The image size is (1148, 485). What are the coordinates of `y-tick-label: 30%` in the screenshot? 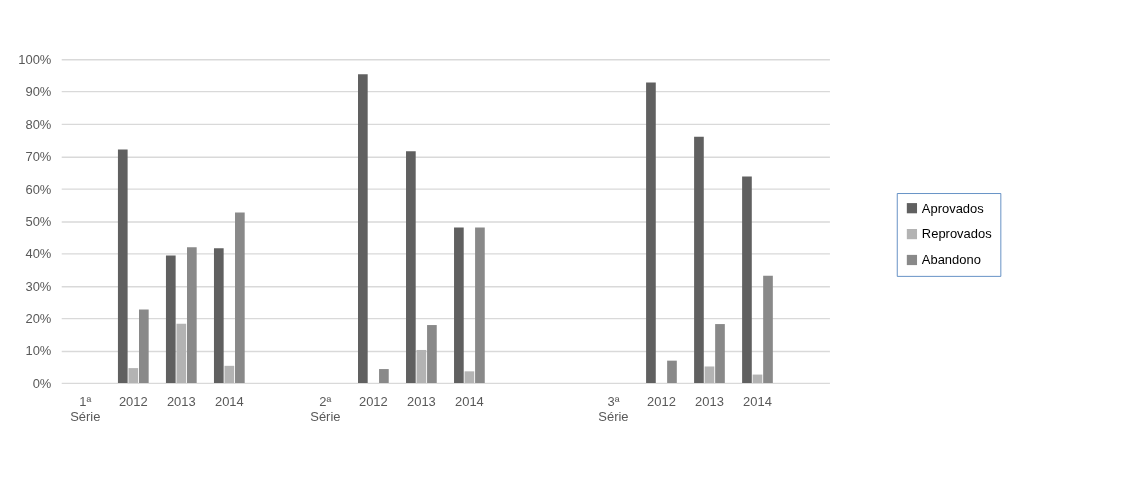 It's located at (38, 286).